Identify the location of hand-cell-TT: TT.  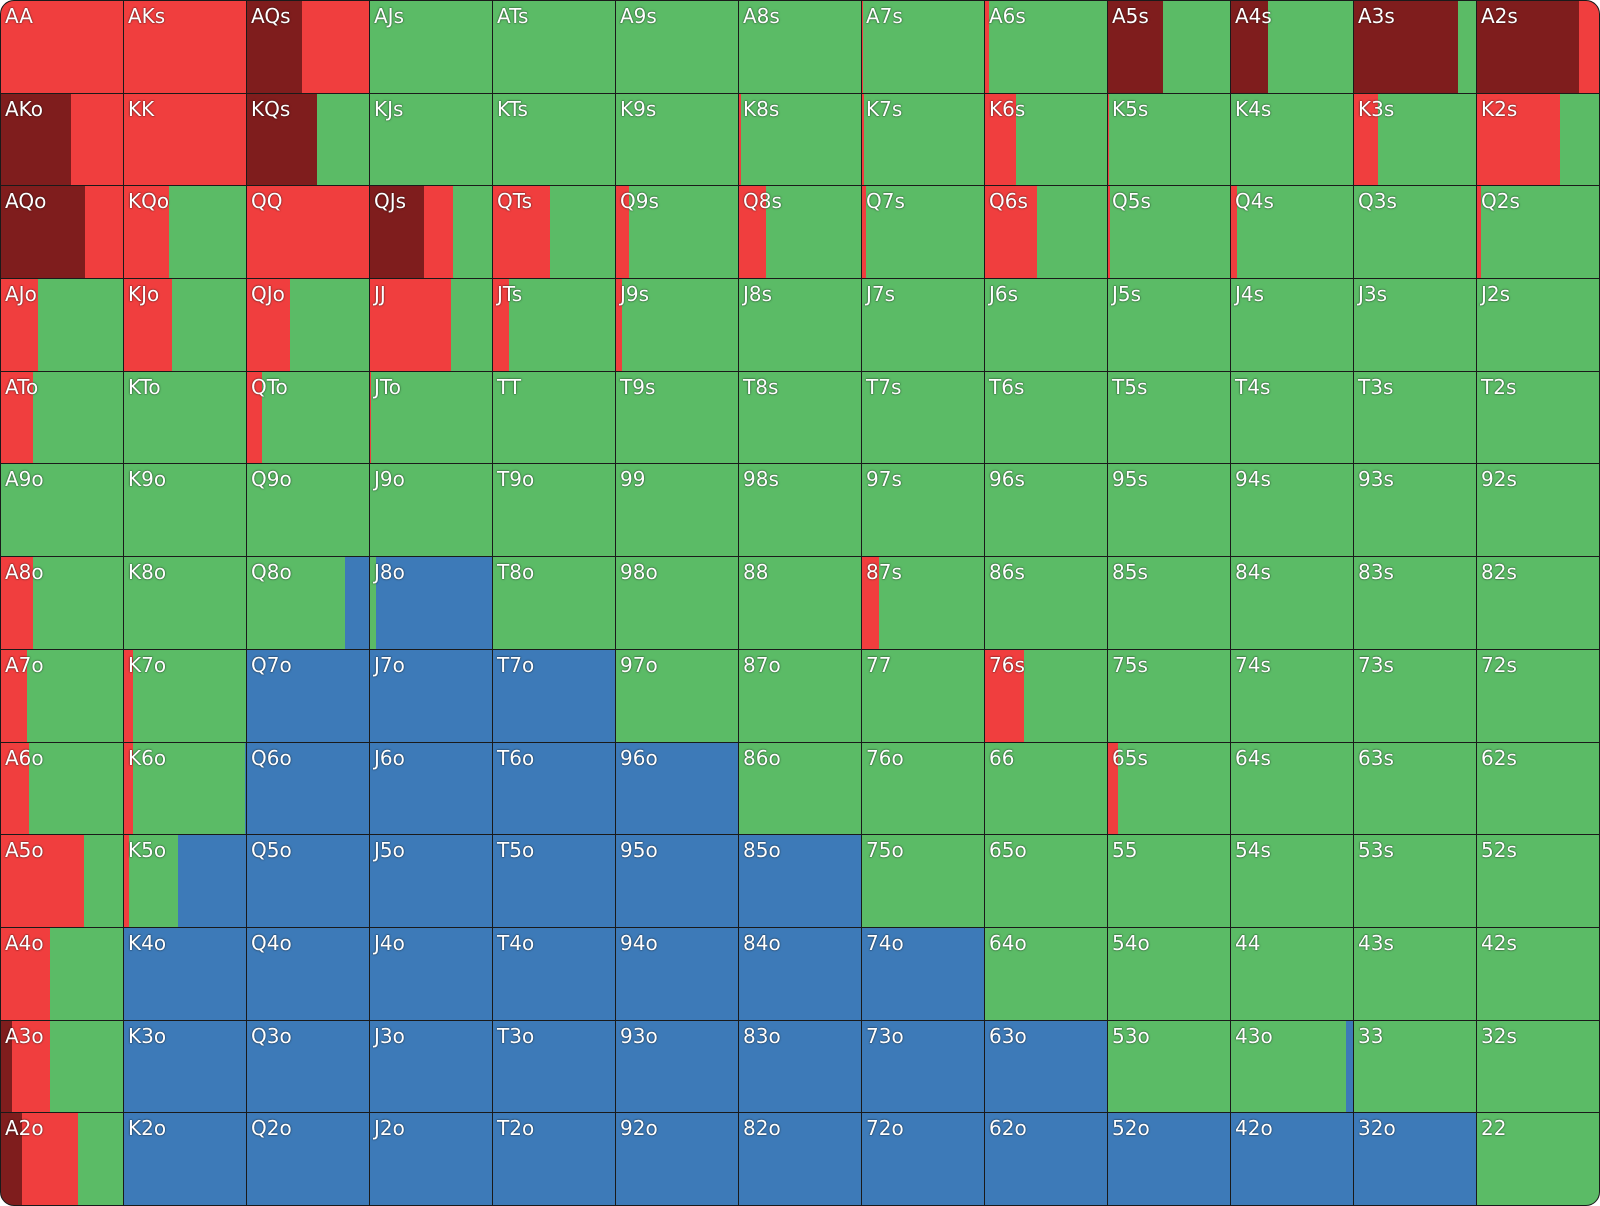
(554, 417).